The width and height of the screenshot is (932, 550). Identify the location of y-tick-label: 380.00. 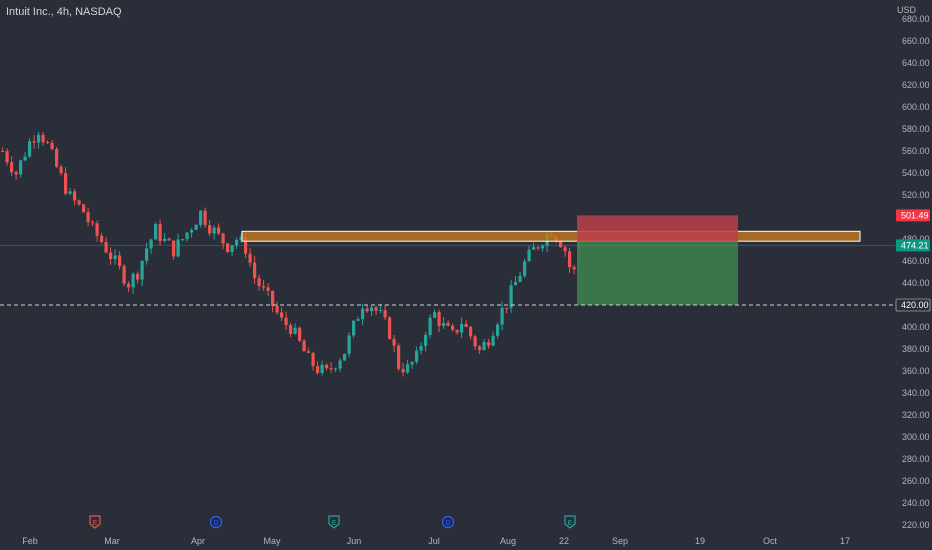
(916, 349).